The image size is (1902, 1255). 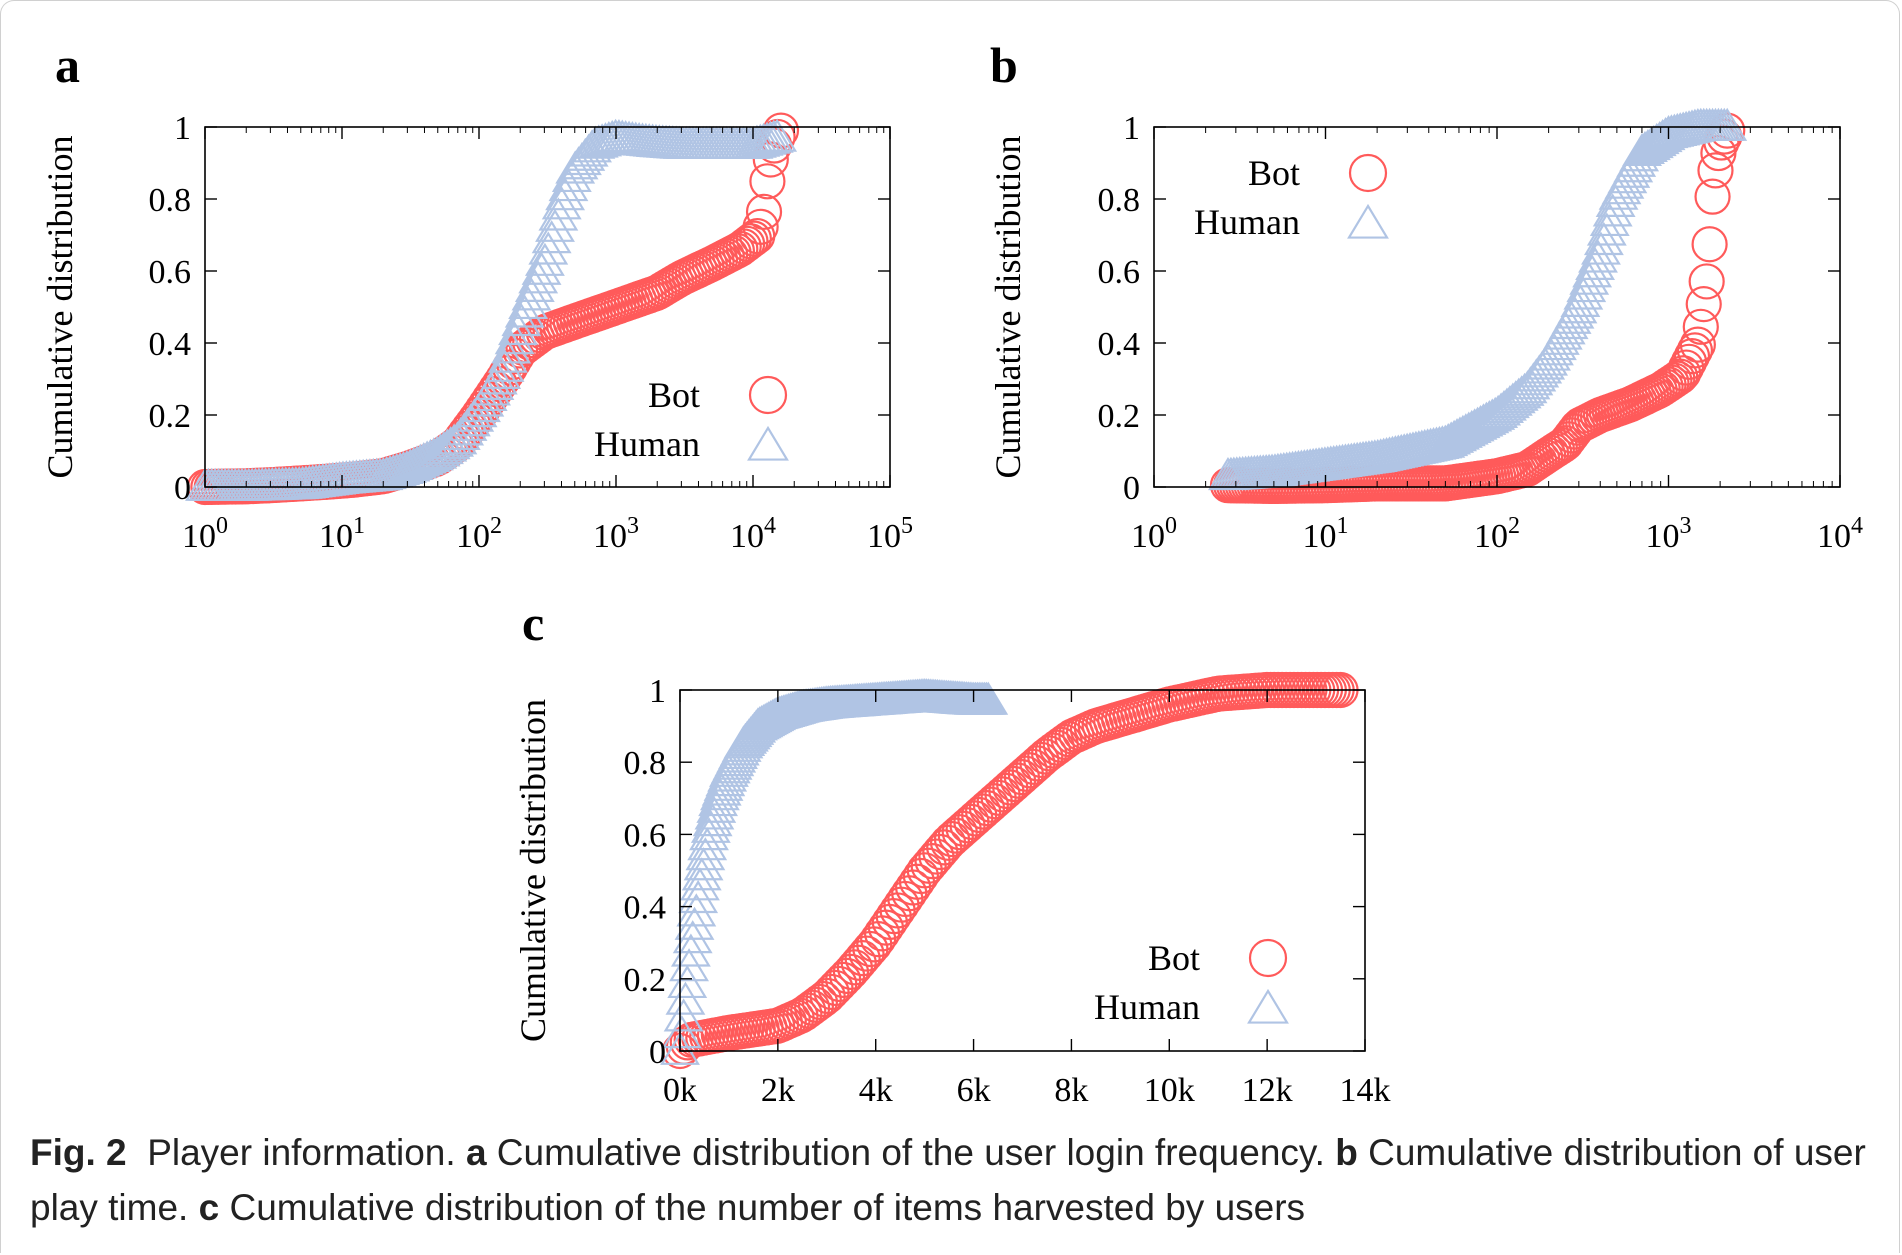 What do you see at coordinates (1365, 1090) in the screenshot?
I see `x-tick-label: 14k` at bounding box center [1365, 1090].